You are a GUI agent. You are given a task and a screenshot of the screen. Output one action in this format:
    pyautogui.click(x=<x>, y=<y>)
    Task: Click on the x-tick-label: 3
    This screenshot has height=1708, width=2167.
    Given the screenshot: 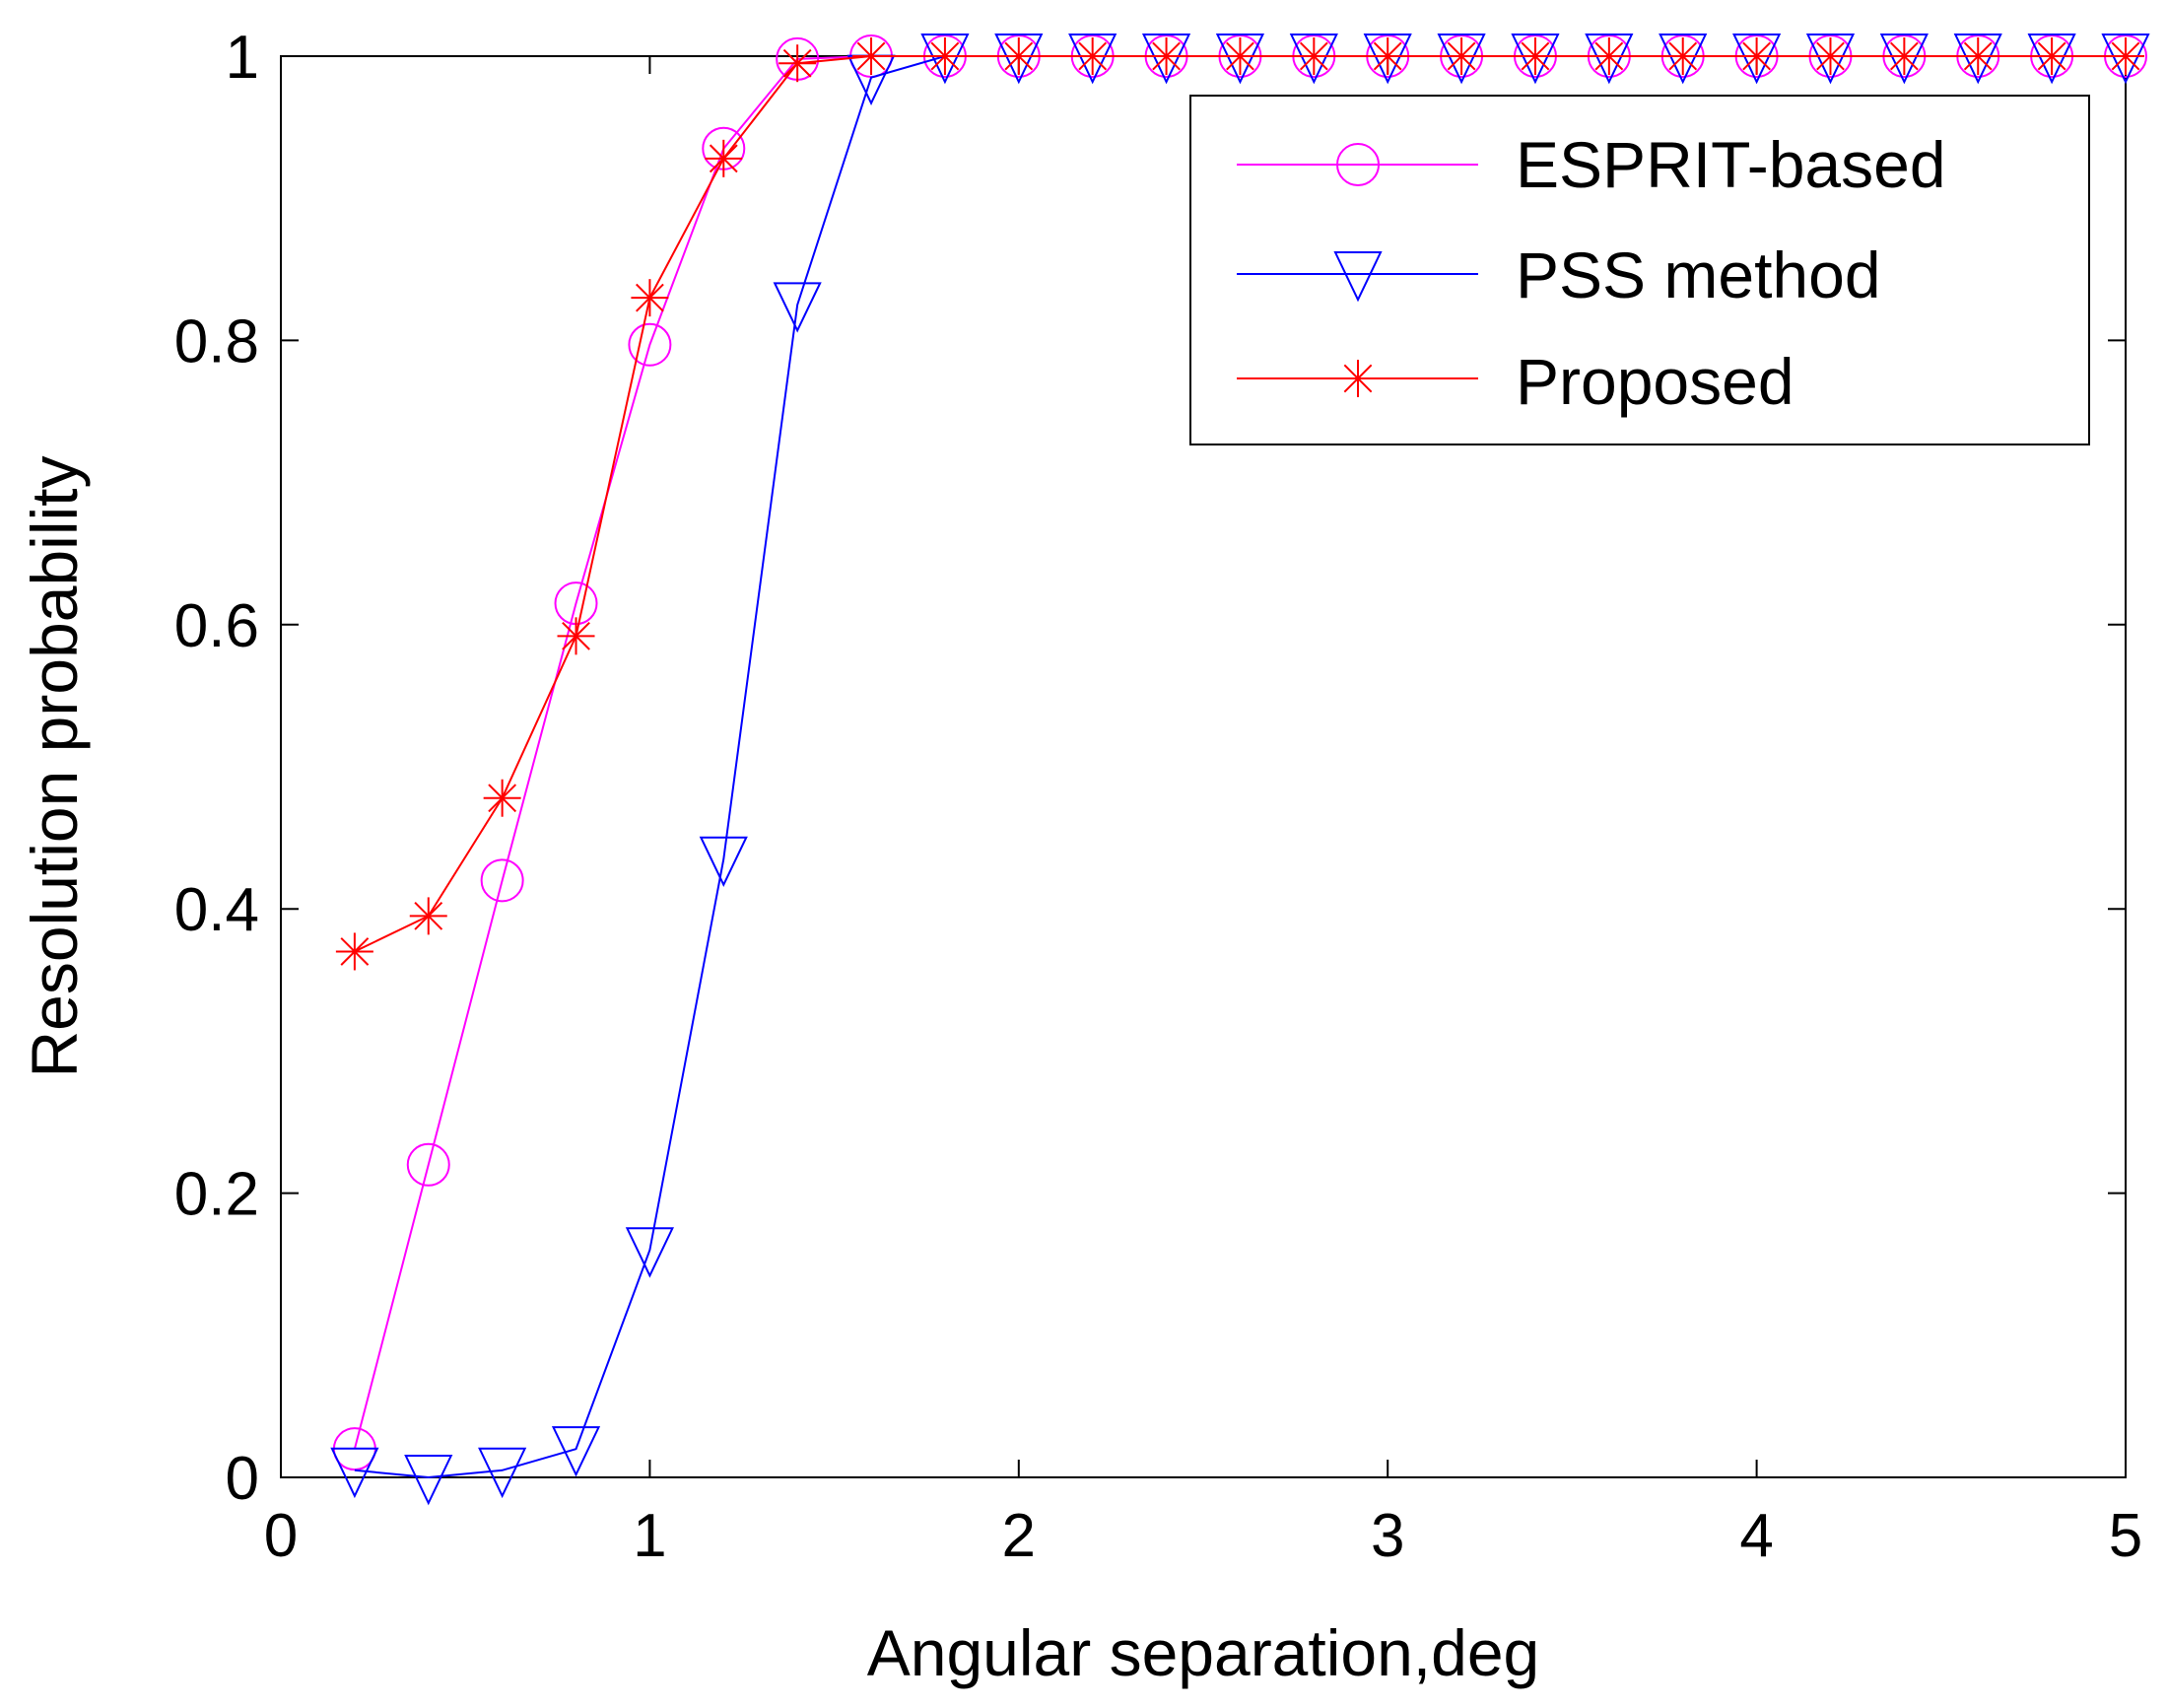 What is the action you would take?
    pyautogui.click(x=1387, y=1536)
    